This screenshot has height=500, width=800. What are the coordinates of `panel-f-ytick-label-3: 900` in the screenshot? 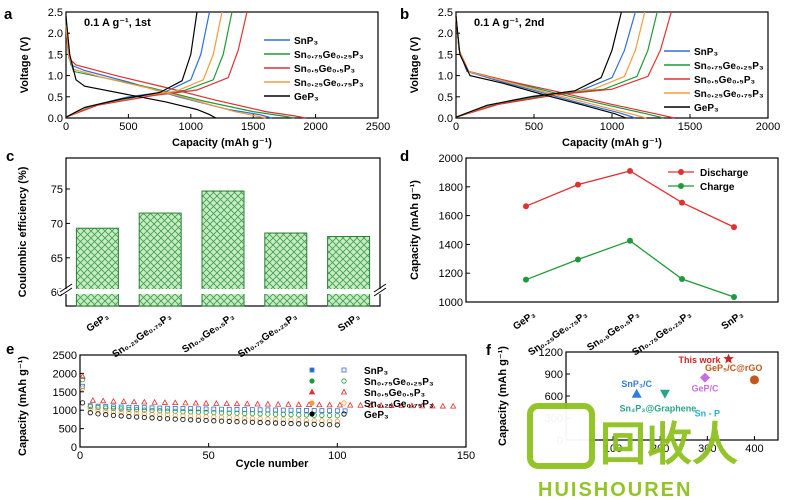 It's located at (554, 375).